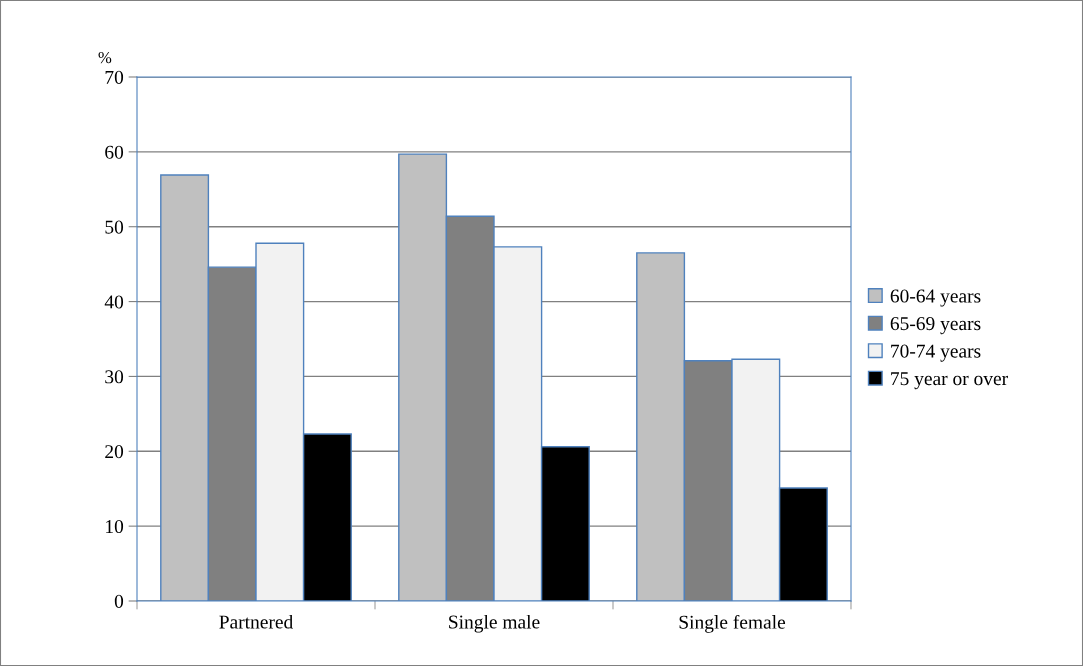  I want to click on y-tick-label: 20, so click(114, 452).